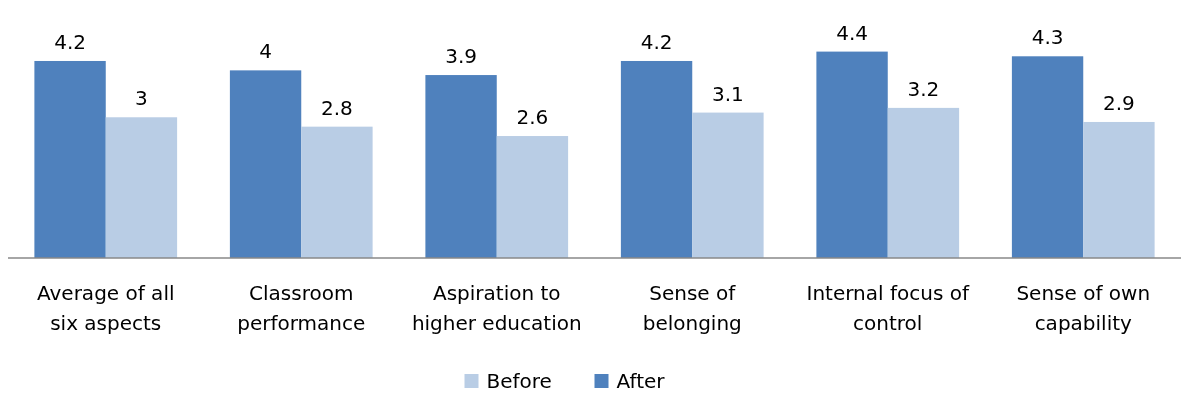  What do you see at coordinates (141, 98) in the screenshot?
I see `data-label: 3` at bounding box center [141, 98].